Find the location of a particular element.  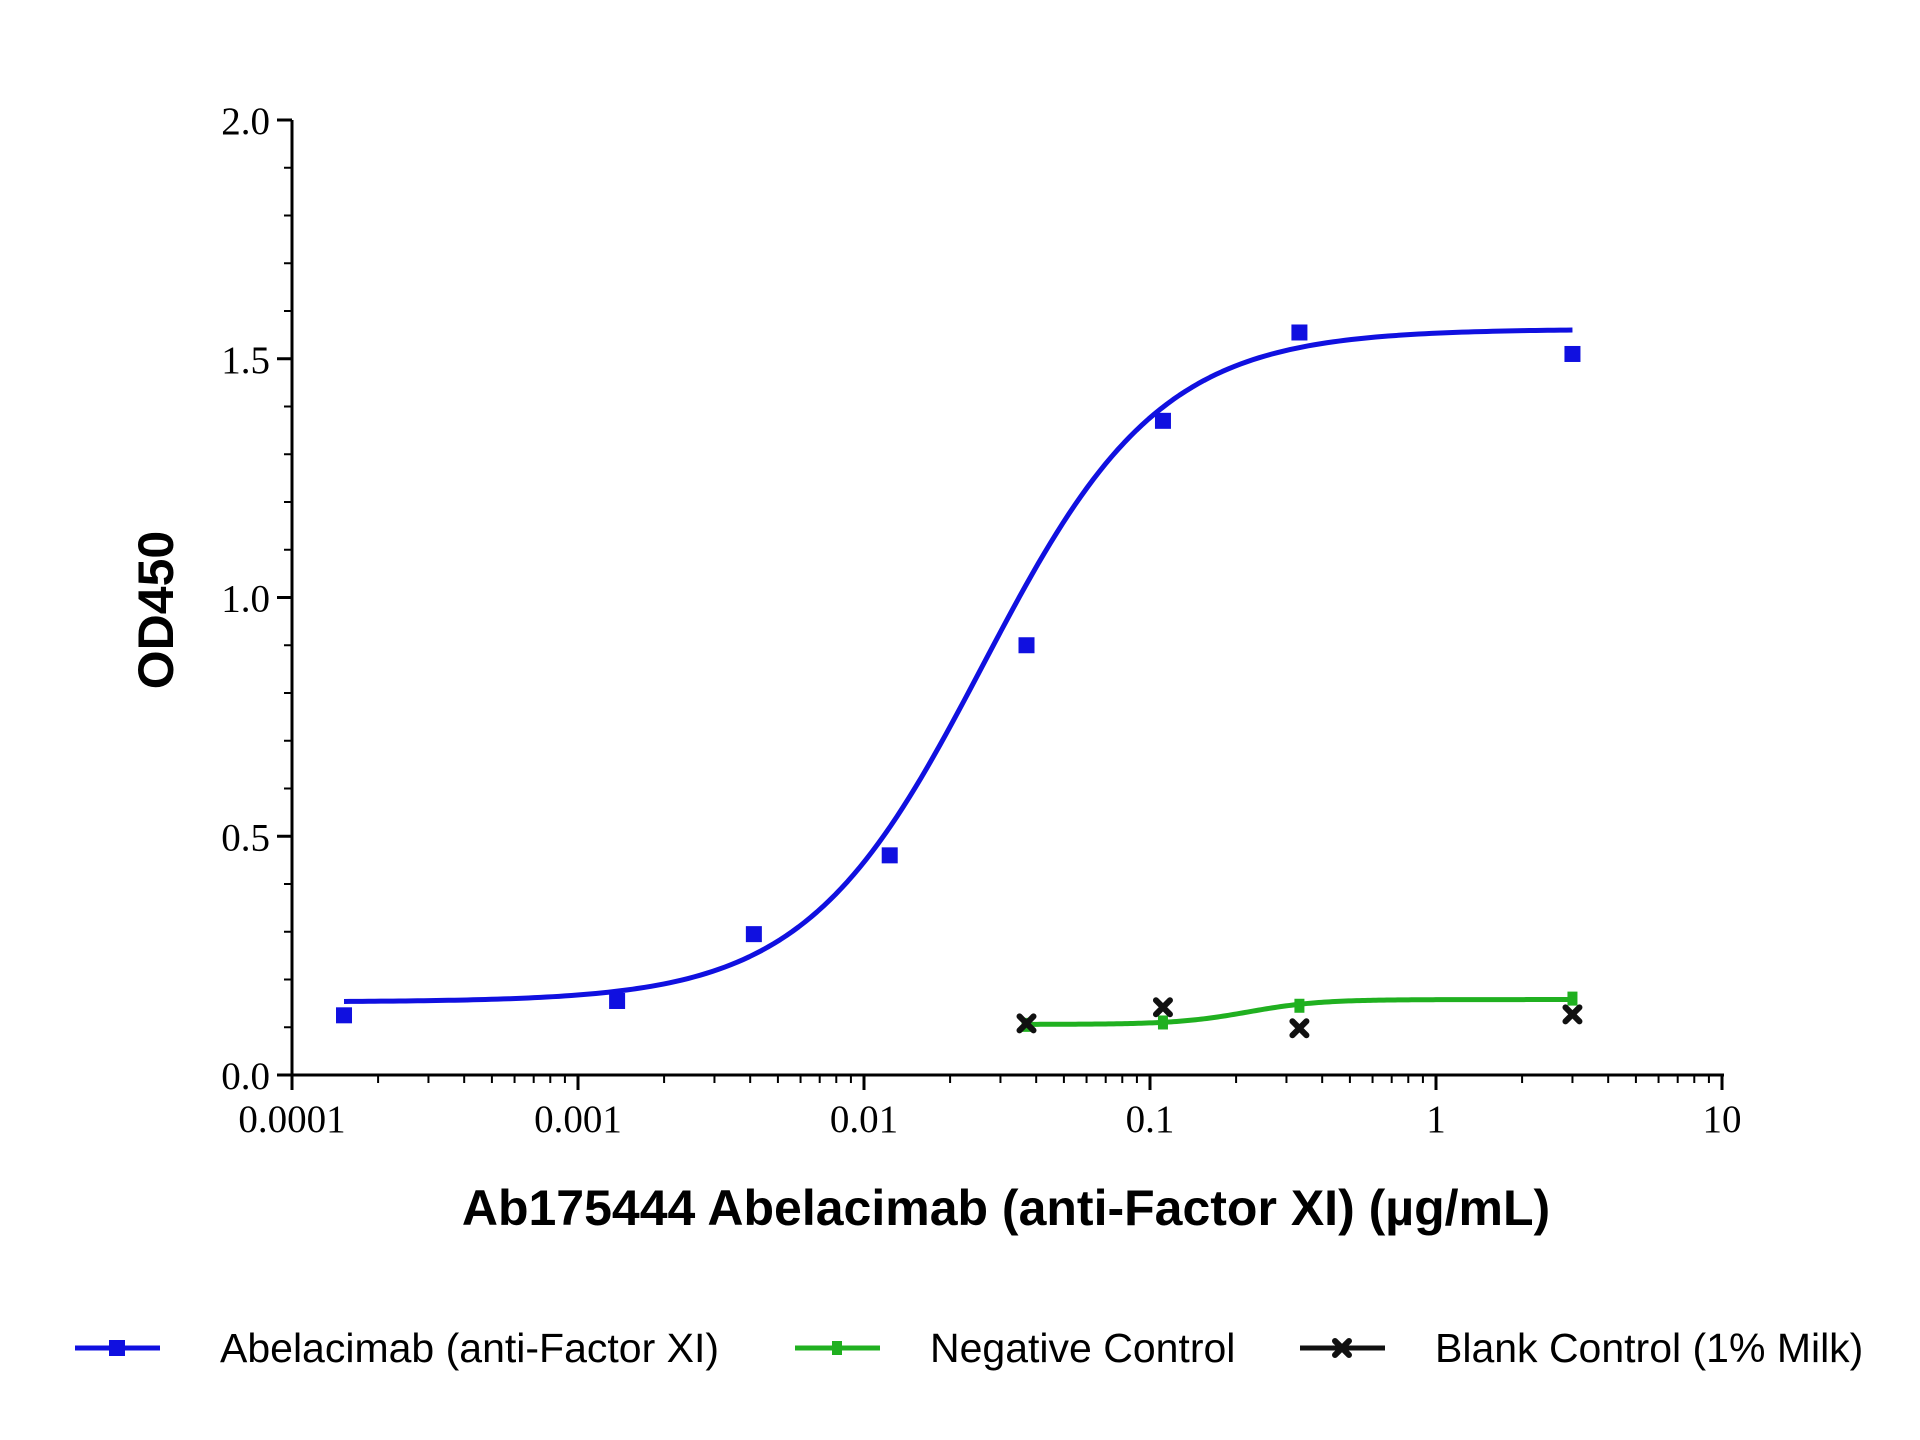

legend-label: Negative Control is located at coordinates (1082, 1348).